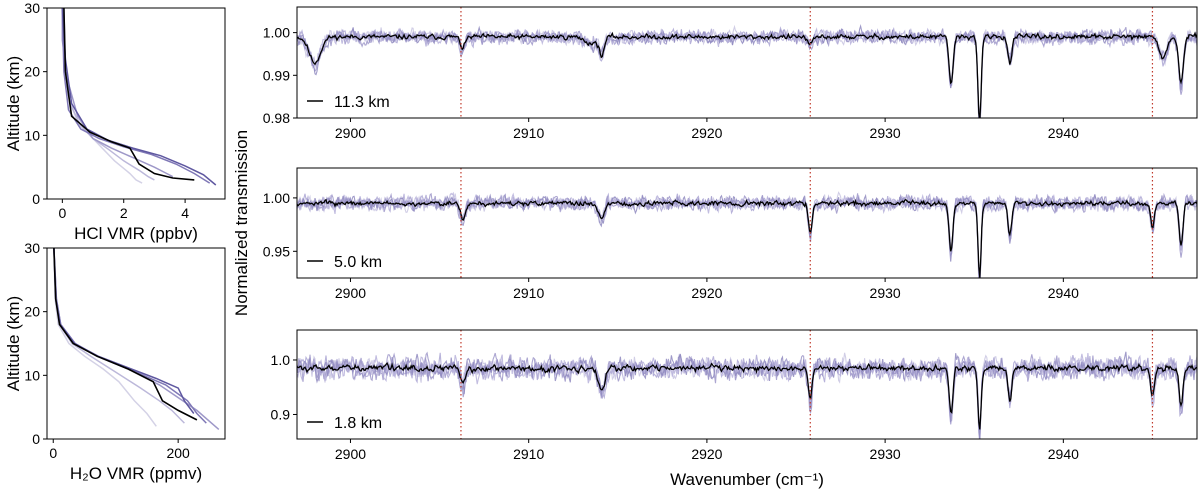 The height and width of the screenshot is (492, 1200). I want to click on spectrum-1-xtick-label: 2940, so click(1063, 133).